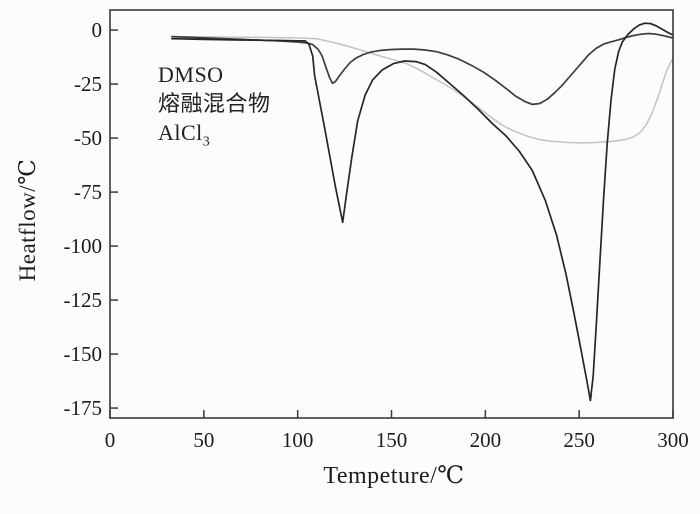  I want to click on y-tick-label: 0, so click(97, 30).